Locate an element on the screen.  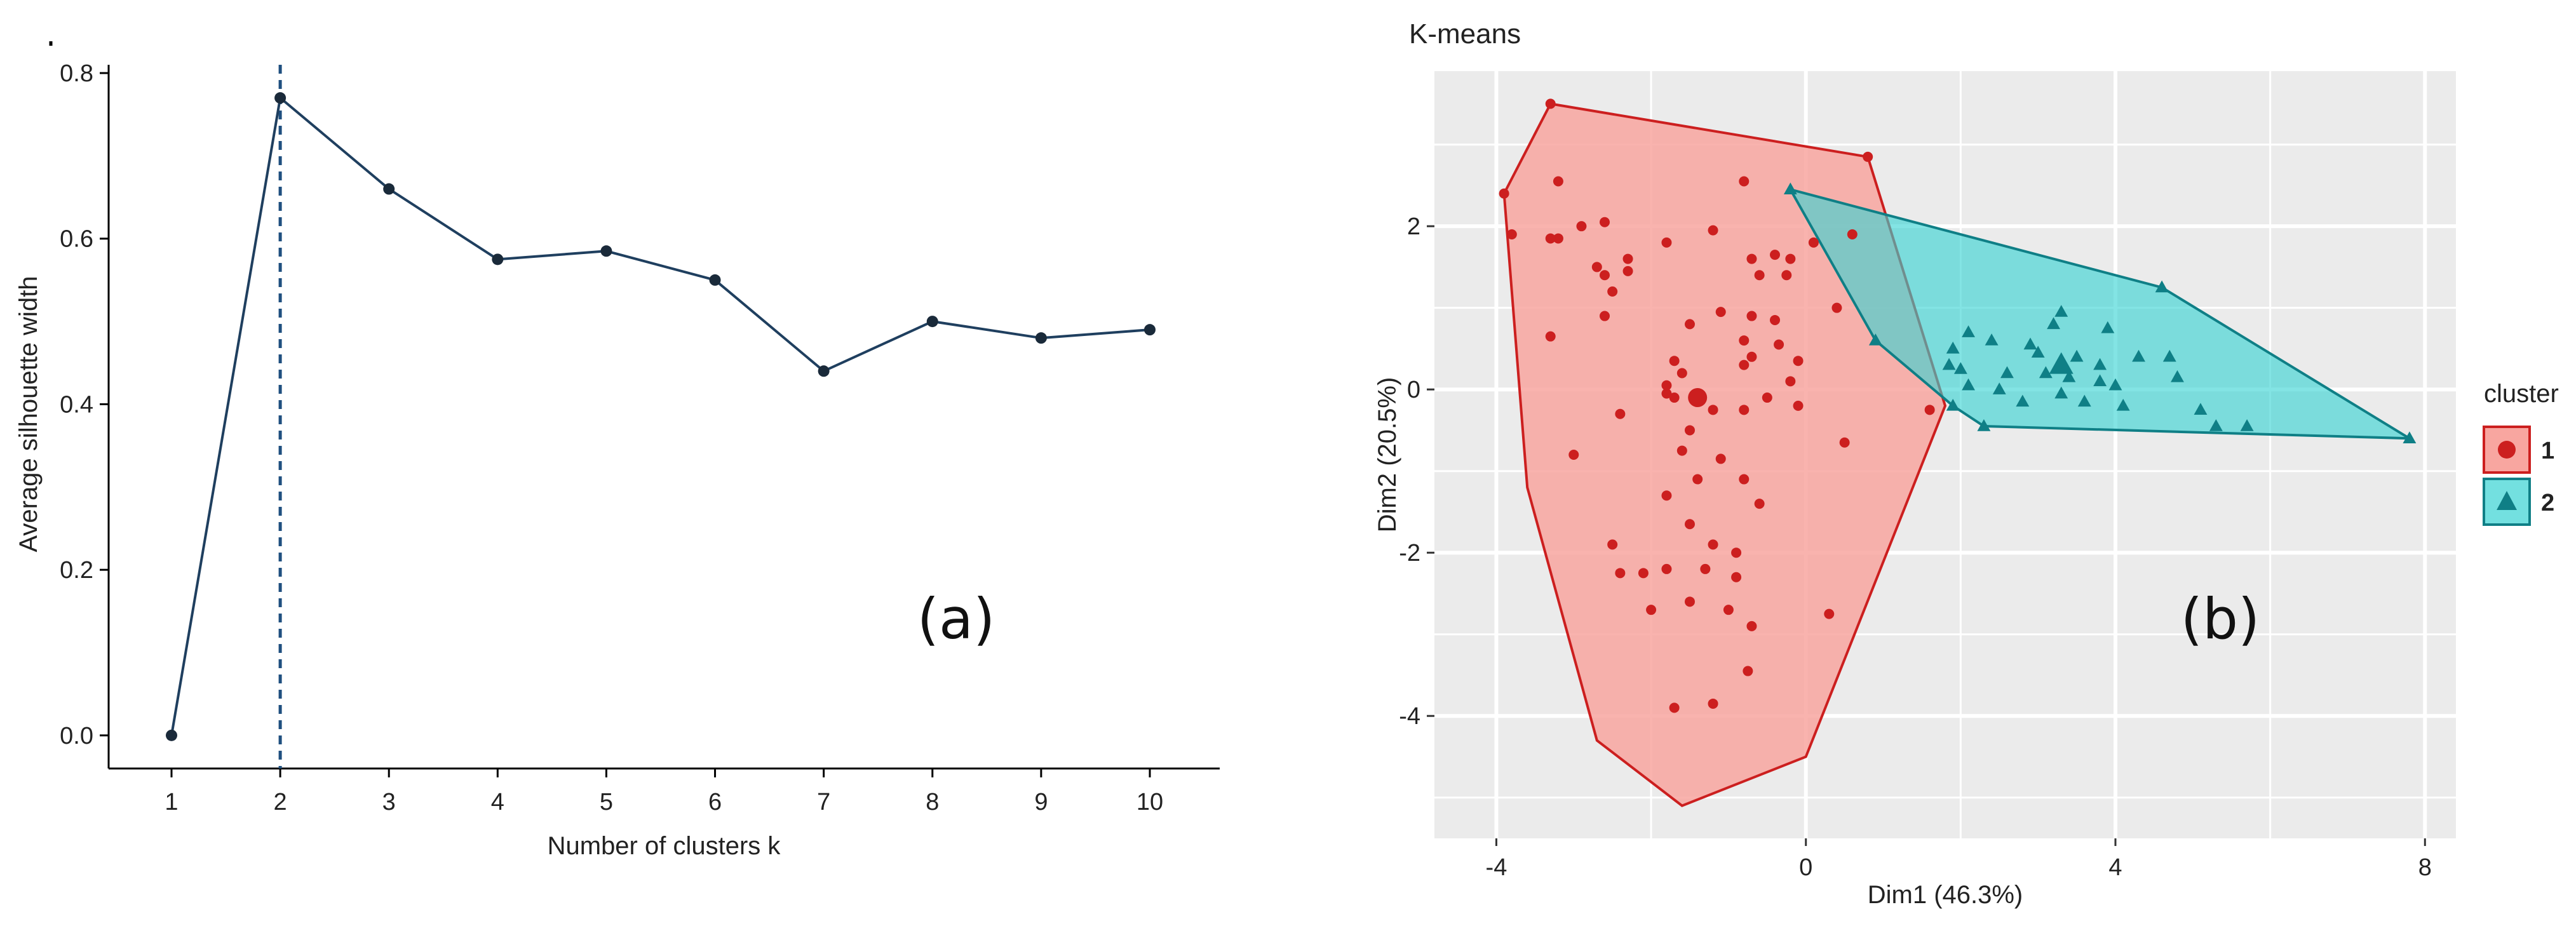
b-x-tick-label: 8 is located at coordinates (2425, 867).